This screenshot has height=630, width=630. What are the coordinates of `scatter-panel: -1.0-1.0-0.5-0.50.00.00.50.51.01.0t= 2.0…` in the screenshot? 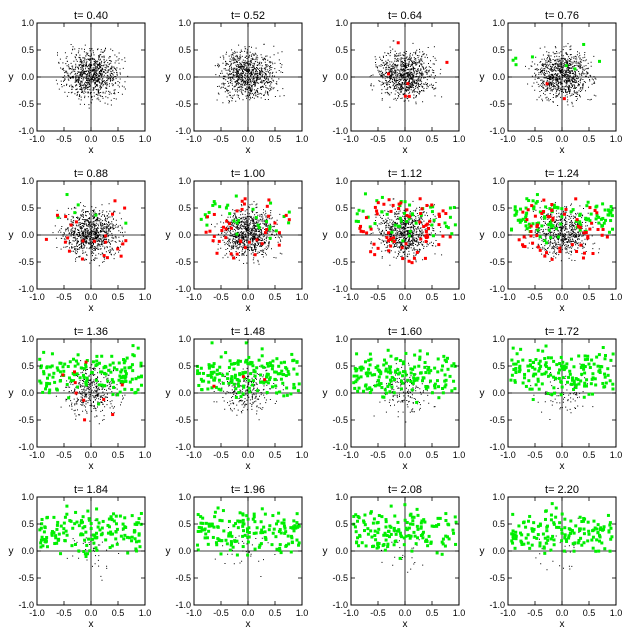 It's located at (394, 557).